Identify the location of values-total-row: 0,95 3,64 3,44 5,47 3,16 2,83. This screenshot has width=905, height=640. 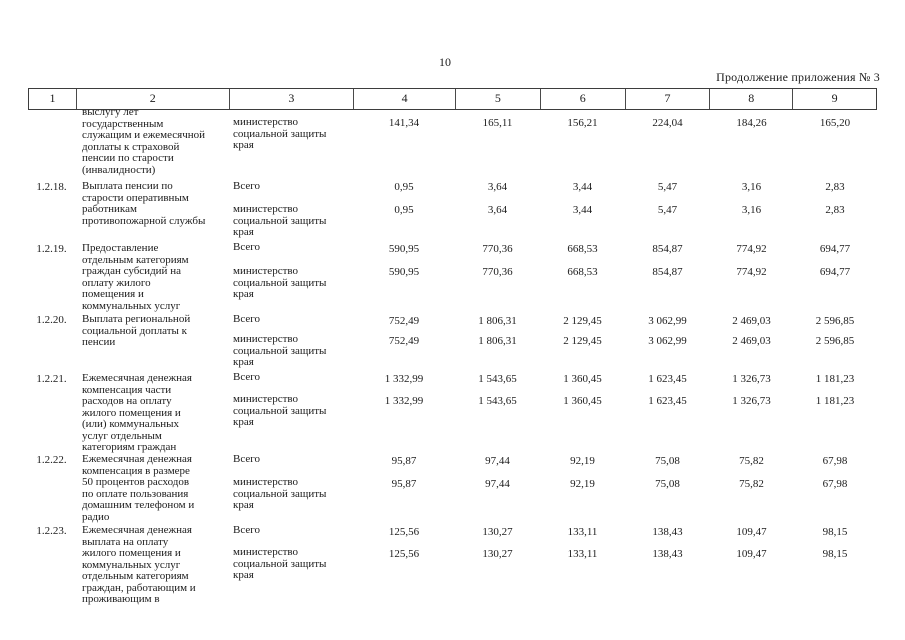
(615, 187).